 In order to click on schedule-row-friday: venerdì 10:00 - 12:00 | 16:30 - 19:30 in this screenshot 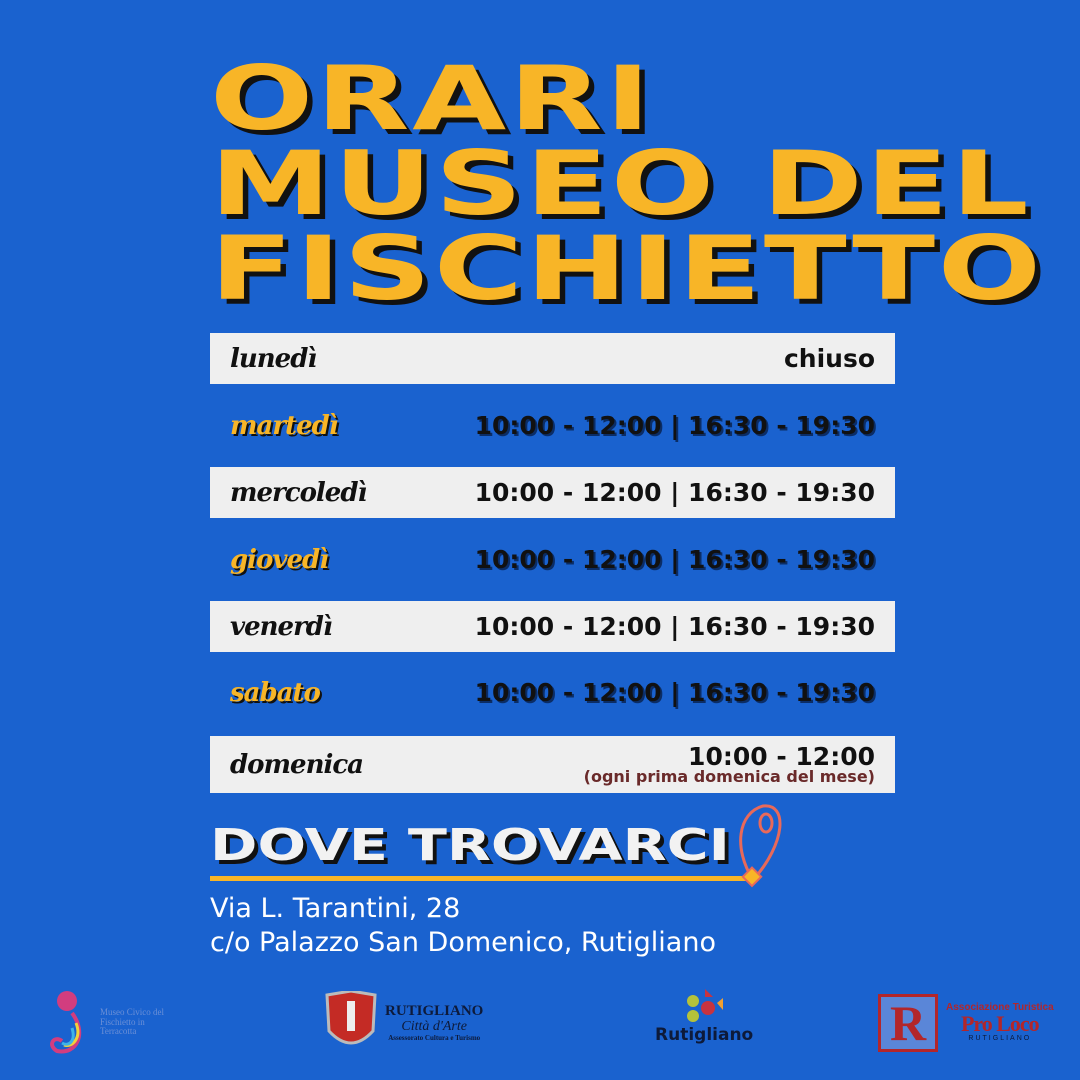, I will do `click(552, 626)`.